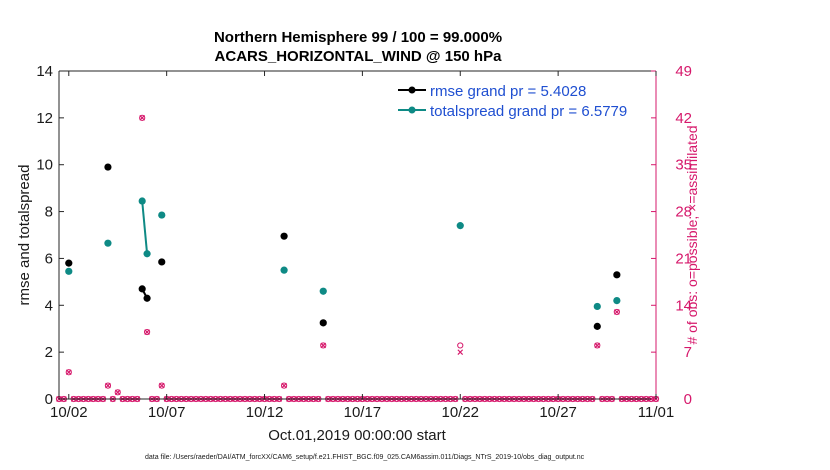  Describe the element at coordinates (558, 412) in the screenshot. I see `x-tick-label: 10/27` at that location.